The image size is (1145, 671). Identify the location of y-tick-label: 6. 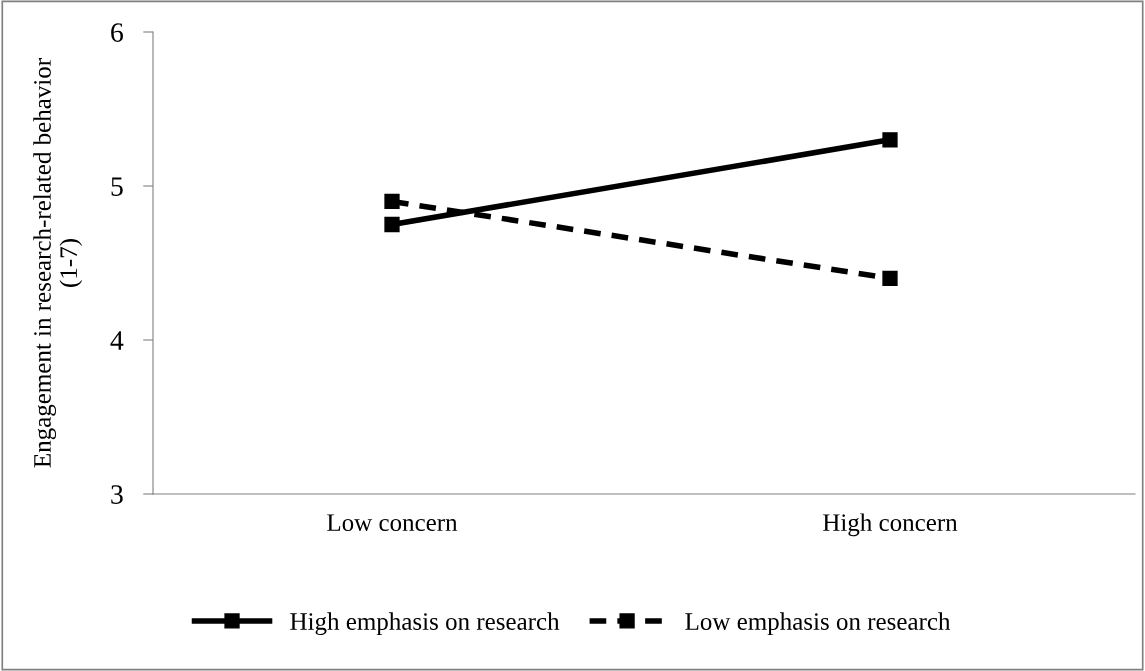
(117, 32).